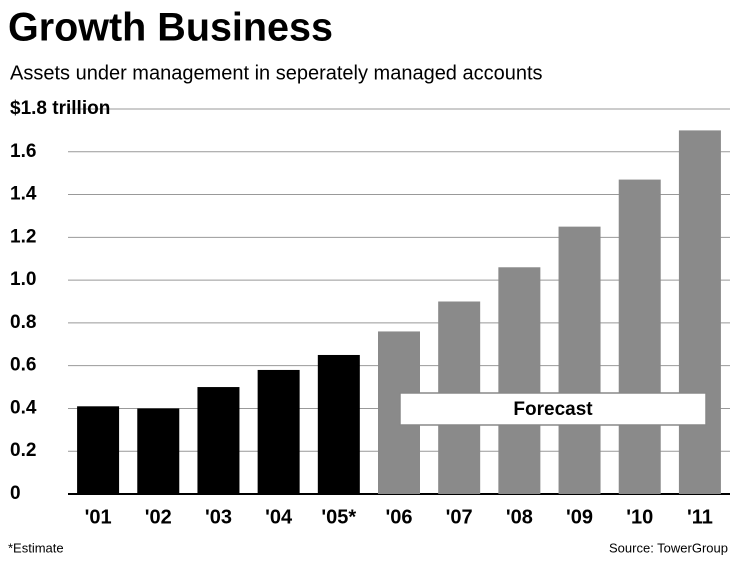 The width and height of the screenshot is (740, 564). Describe the element at coordinates (170, 28) in the screenshot. I see `chart-title: Growth Business` at that location.